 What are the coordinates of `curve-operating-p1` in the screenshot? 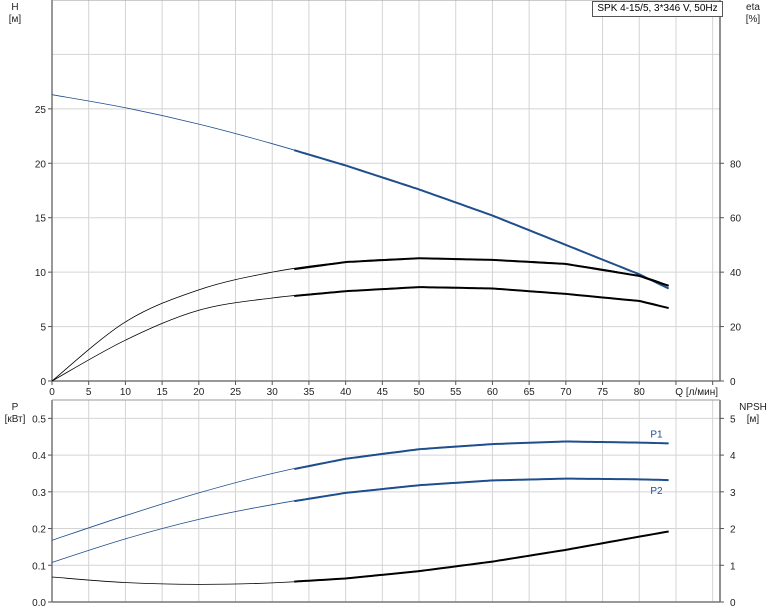 It's located at (481, 455).